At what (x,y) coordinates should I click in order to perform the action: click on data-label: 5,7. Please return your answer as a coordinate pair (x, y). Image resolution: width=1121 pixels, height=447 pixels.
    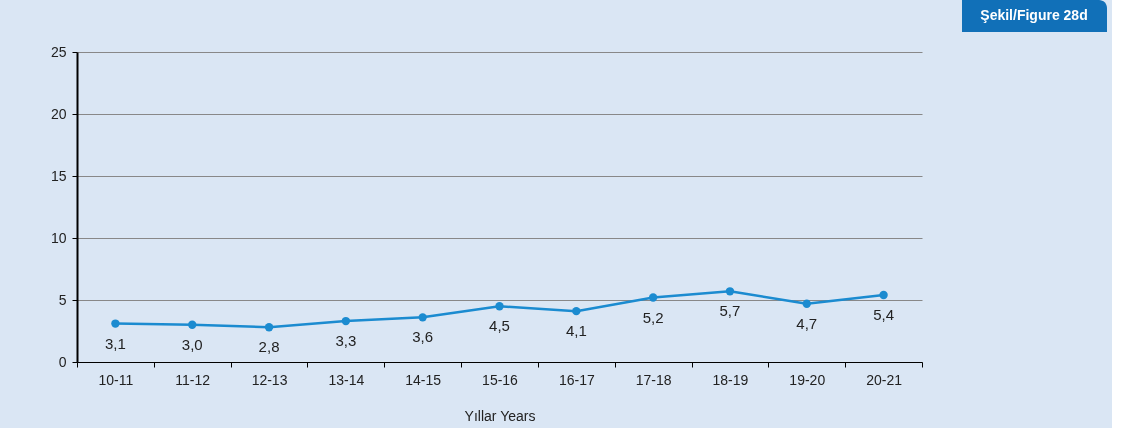
    Looking at the image, I should click on (730, 311).